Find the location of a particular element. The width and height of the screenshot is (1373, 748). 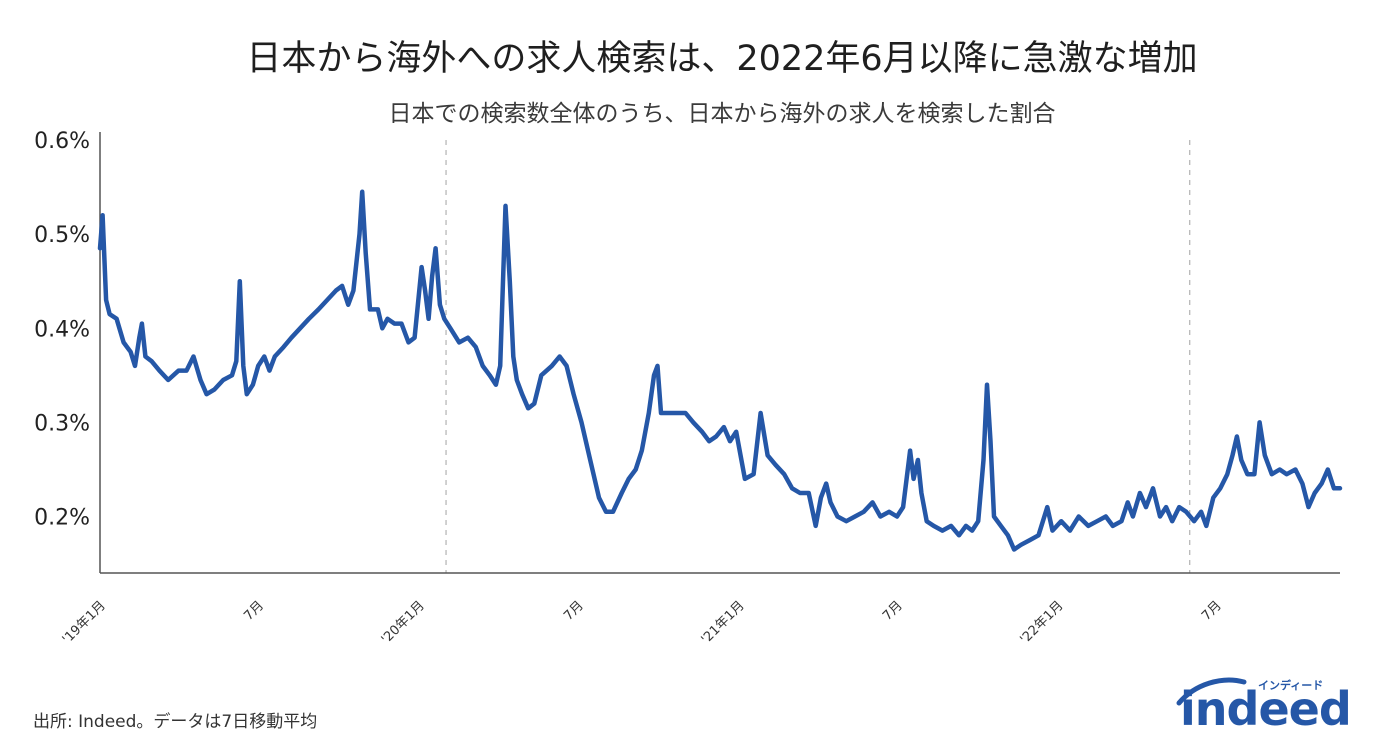

indeed-logo: indeed インディード is located at coordinates (1264, 706).